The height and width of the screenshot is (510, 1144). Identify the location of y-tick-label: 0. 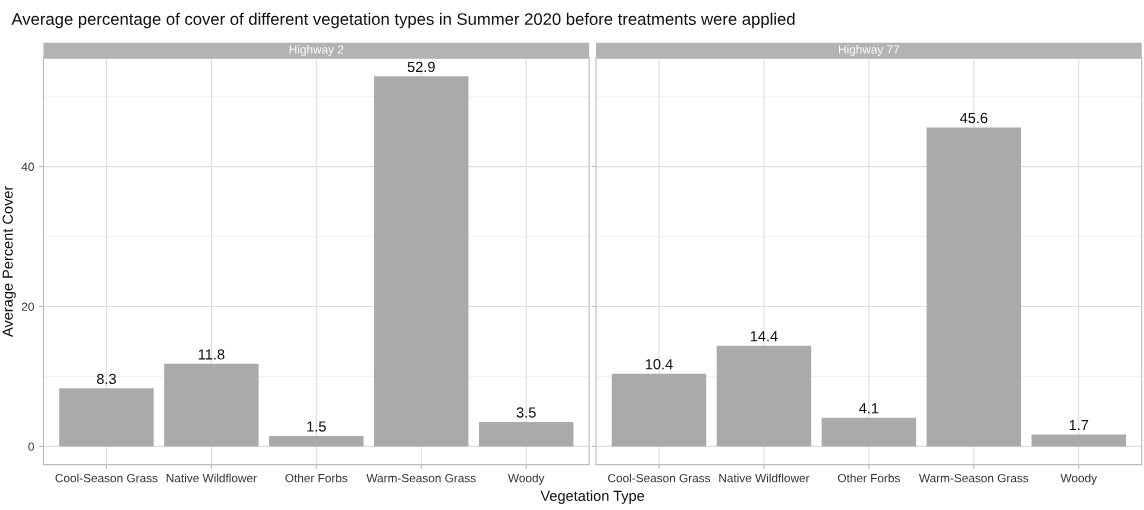
(31, 446).